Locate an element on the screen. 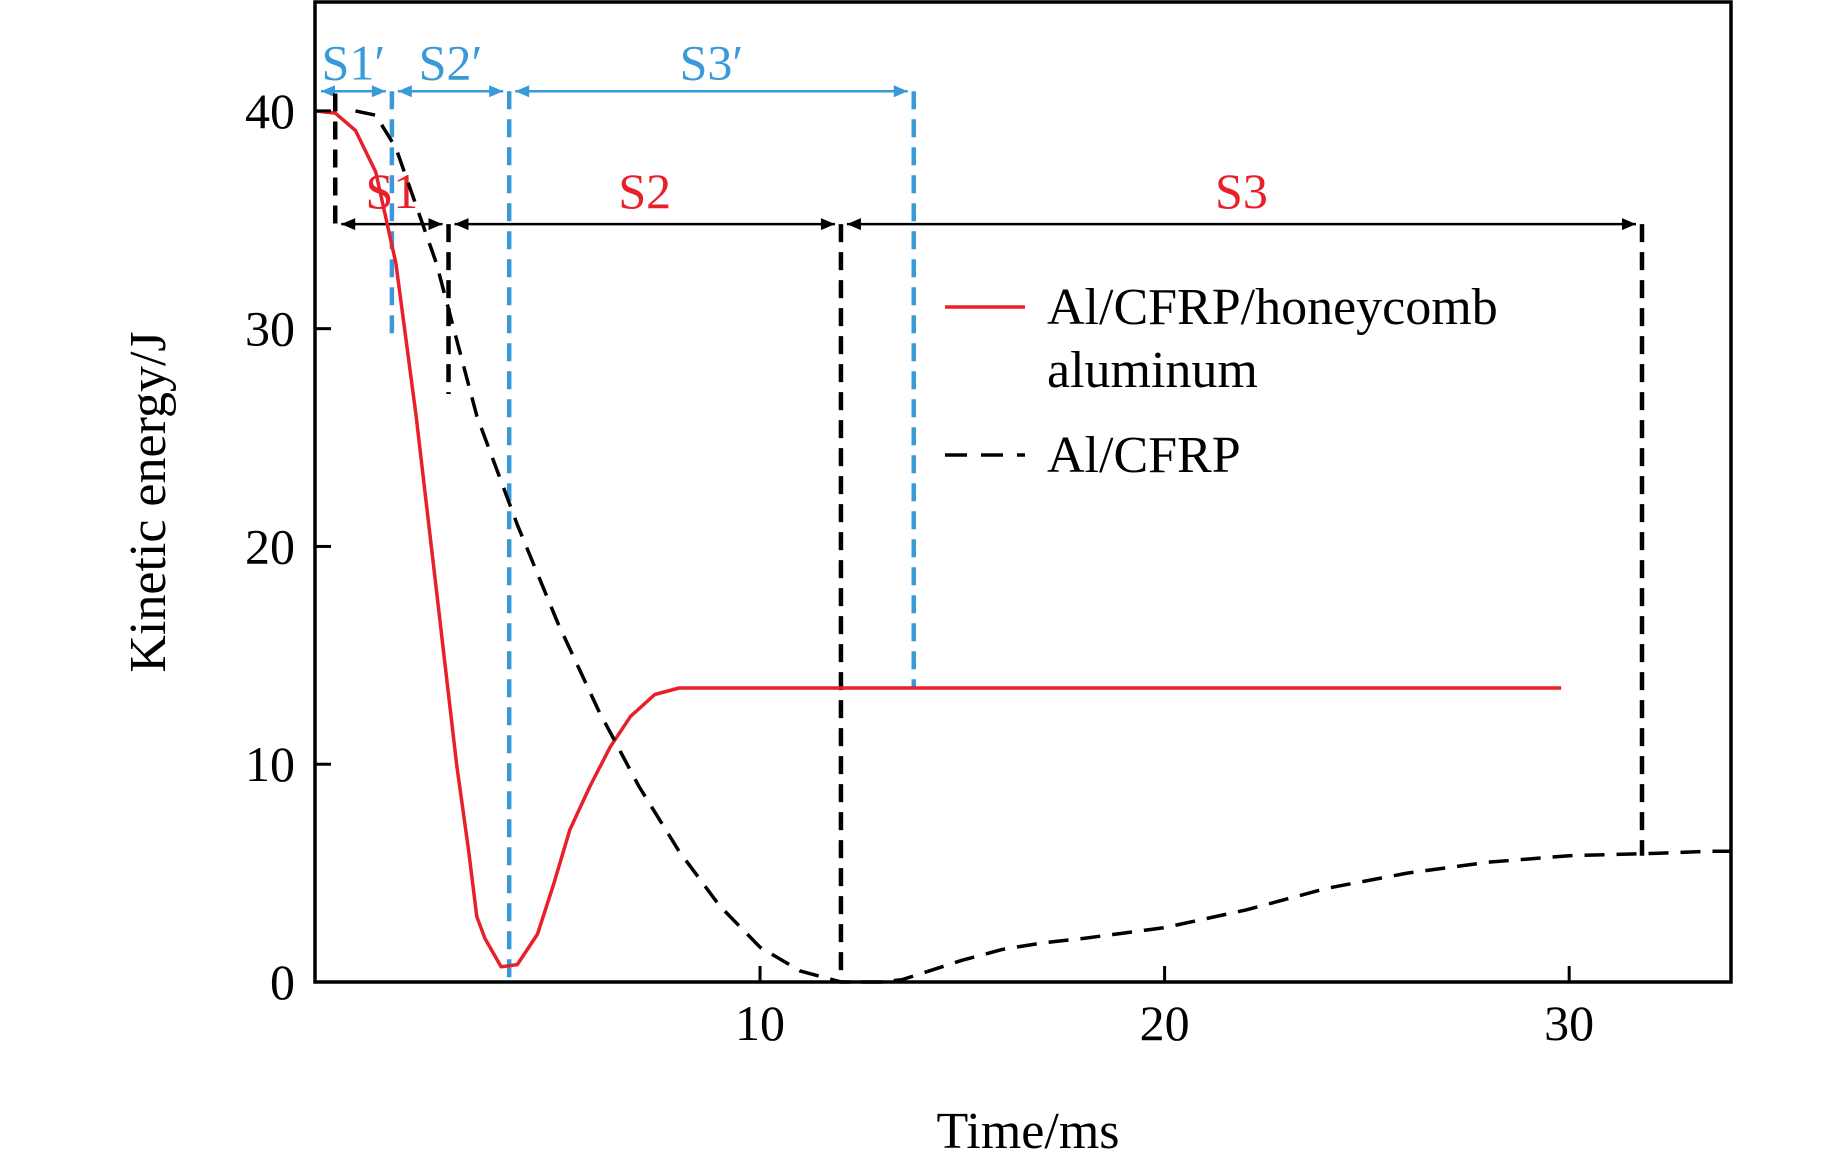 The width and height of the screenshot is (1843, 1172). x-tick-label: 20 is located at coordinates (1165, 1023).